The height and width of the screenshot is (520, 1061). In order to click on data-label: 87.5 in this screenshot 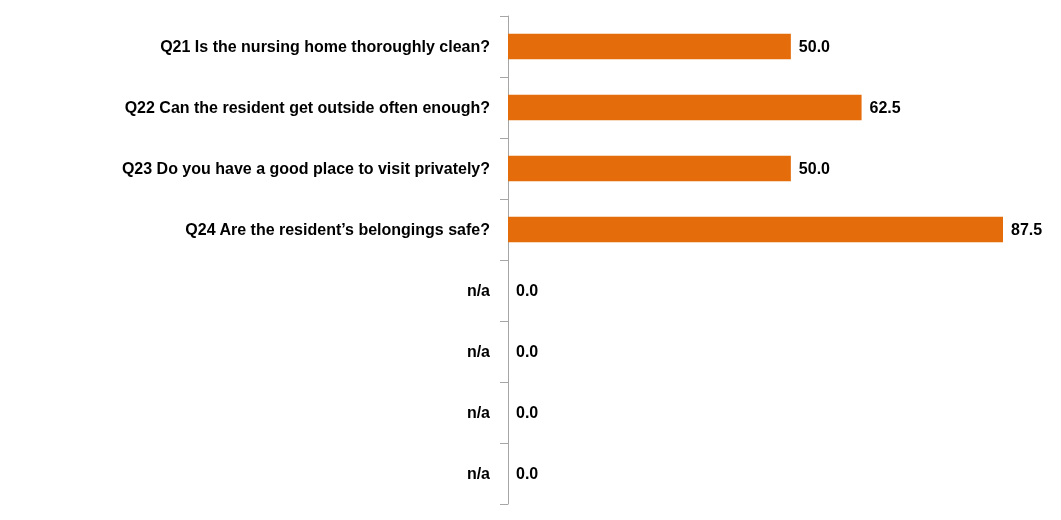, I will do `click(1027, 229)`.